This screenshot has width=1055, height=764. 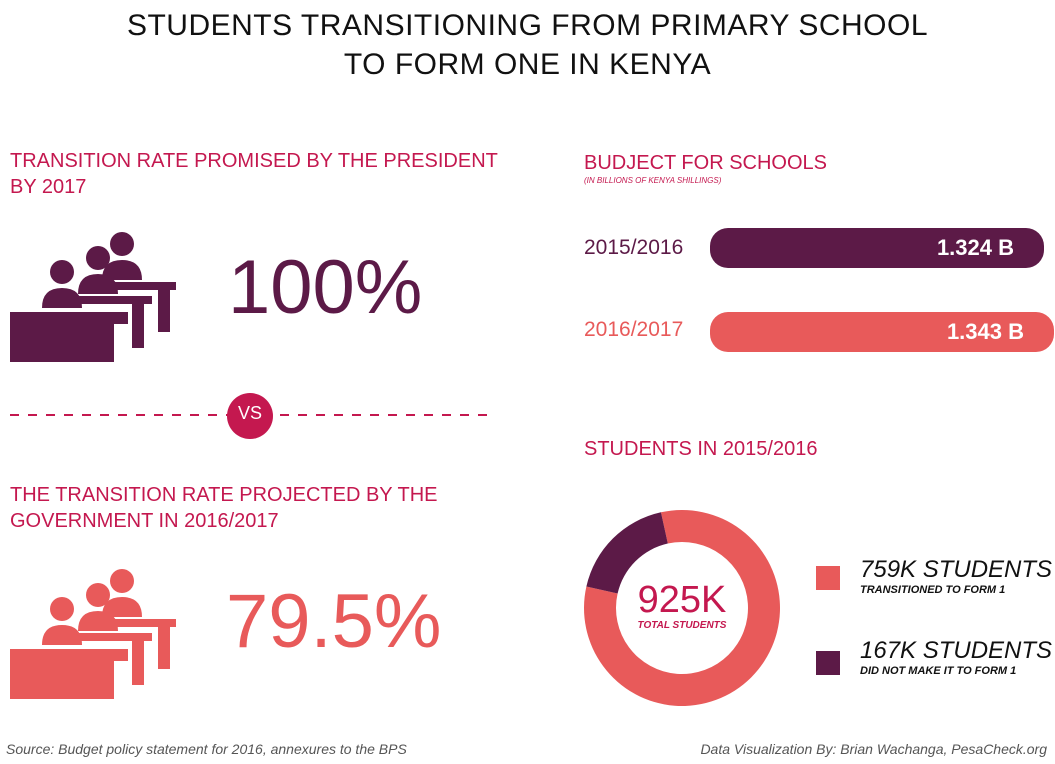 I want to click on vs-divider, so click(x=251, y=416).